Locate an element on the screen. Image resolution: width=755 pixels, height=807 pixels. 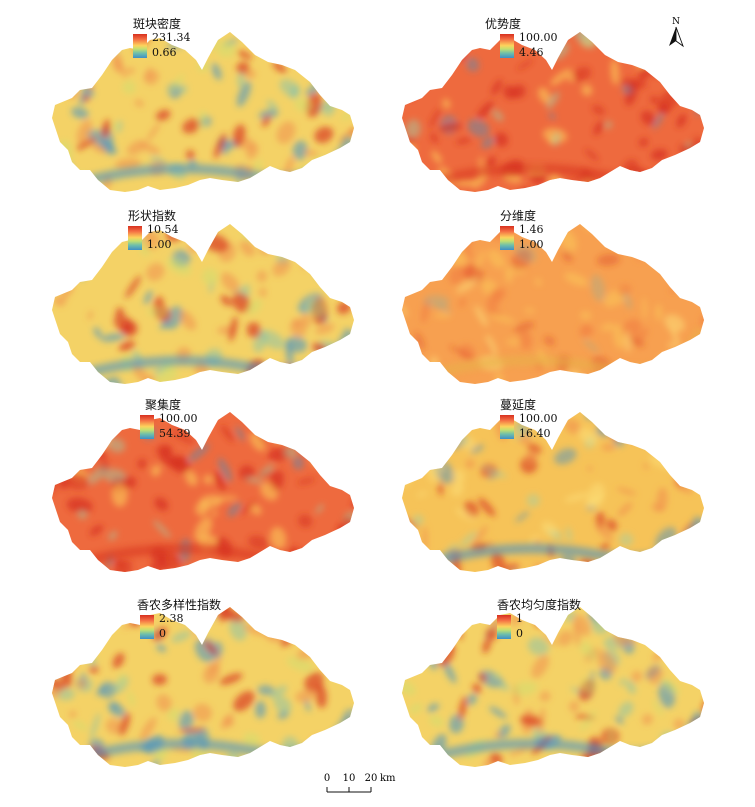
map-legend: 231.34 0.66 is located at coordinates (168, 47).